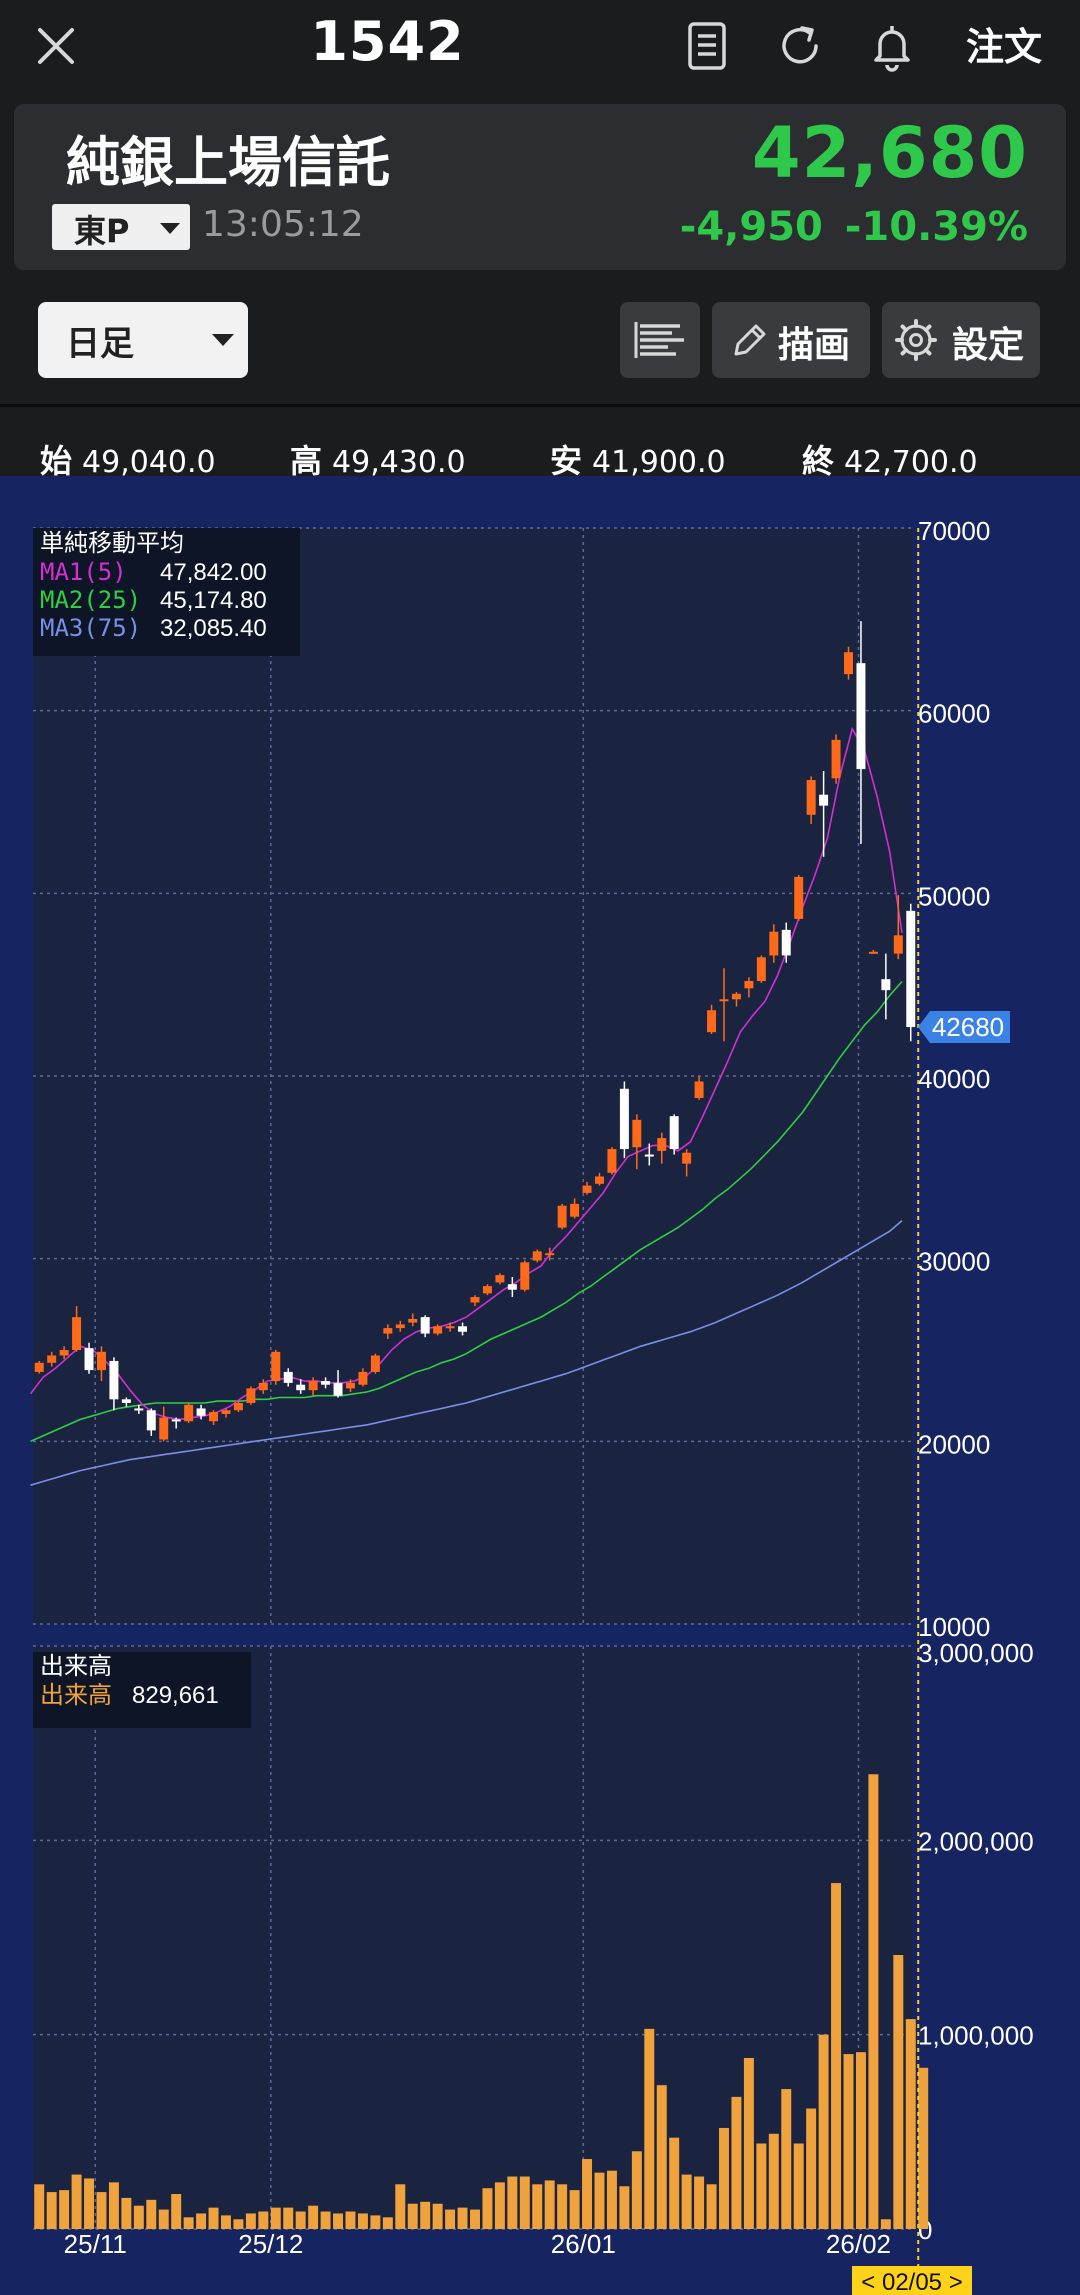  What do you see at coordinates (791, 340) in the screenshot?
I see `draw-button: 描画` at bounding box center [791, 340].